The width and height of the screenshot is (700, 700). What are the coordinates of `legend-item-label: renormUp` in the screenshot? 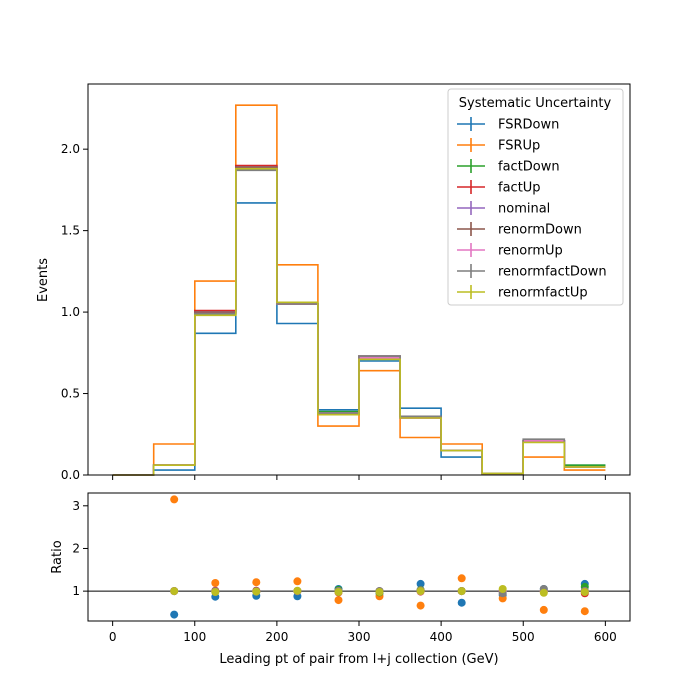 It's located at (530, 251).